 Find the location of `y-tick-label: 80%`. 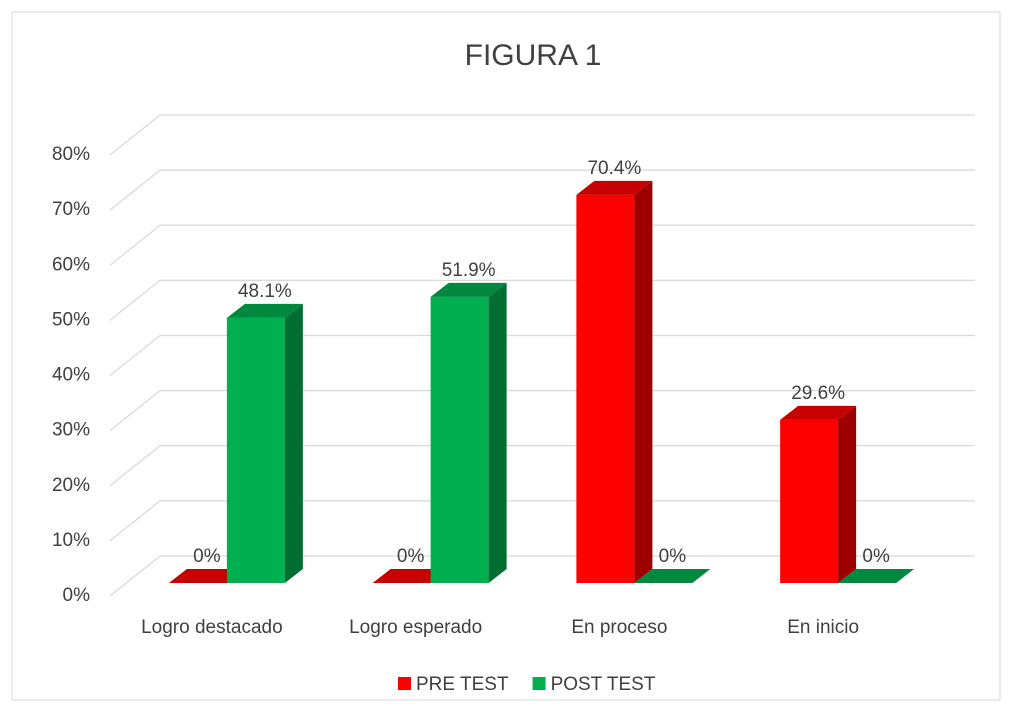

y-tick-label: 80% is located at coordinates (71, 154).